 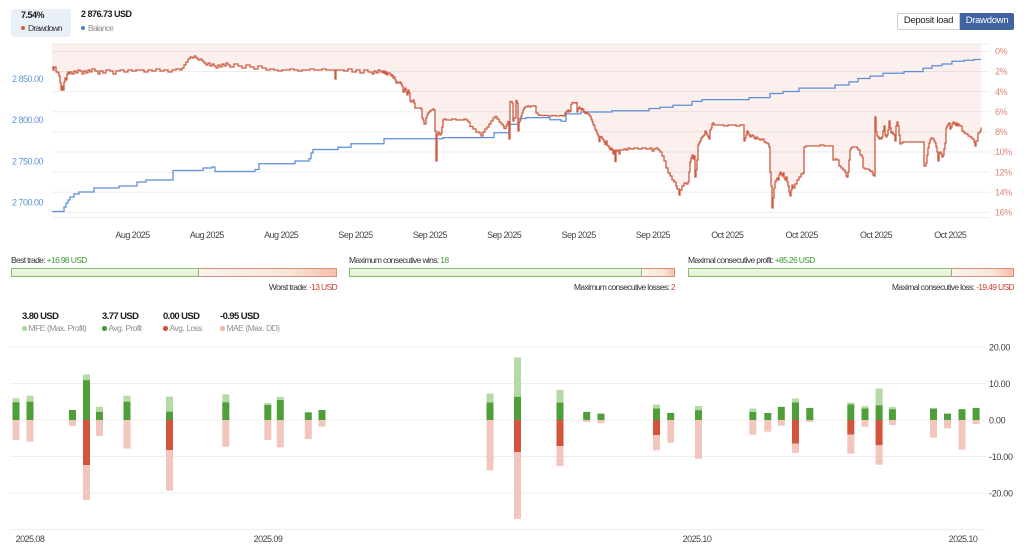 What do you see at coordinates (999, 347) in the screenshot?
I see `svg-text: 20.00` at bounding box center [999, 347].